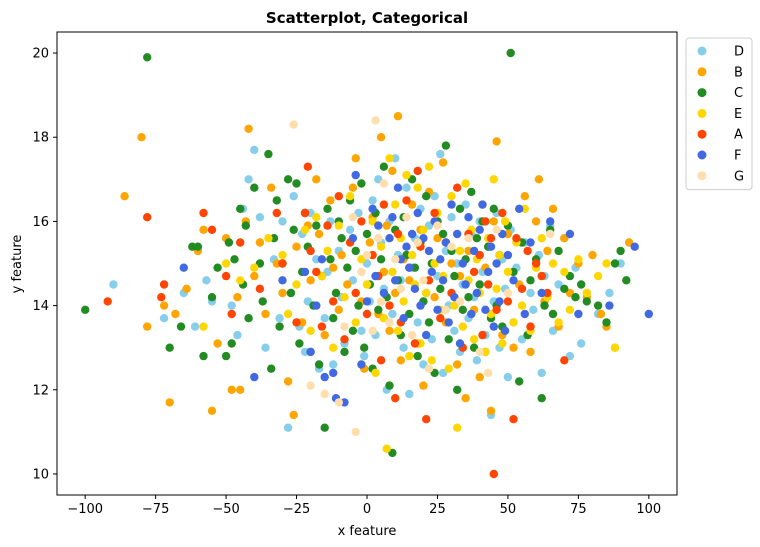 The width and height of the screenshot is (760, 547). Describe the element at coordinates (738, 135) in the screenshot. I see `legend-label-A: A` at that location.